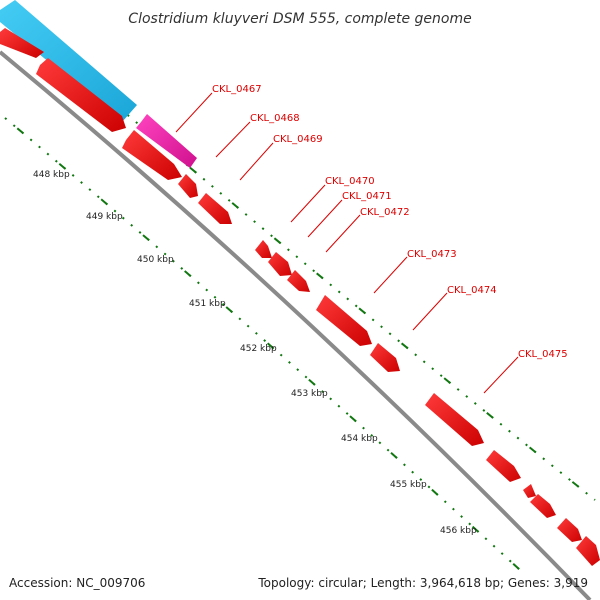  Describe the element at coordinates (350, 181) in the screenshot. I see `gene-label: CKL_0470` at that location.